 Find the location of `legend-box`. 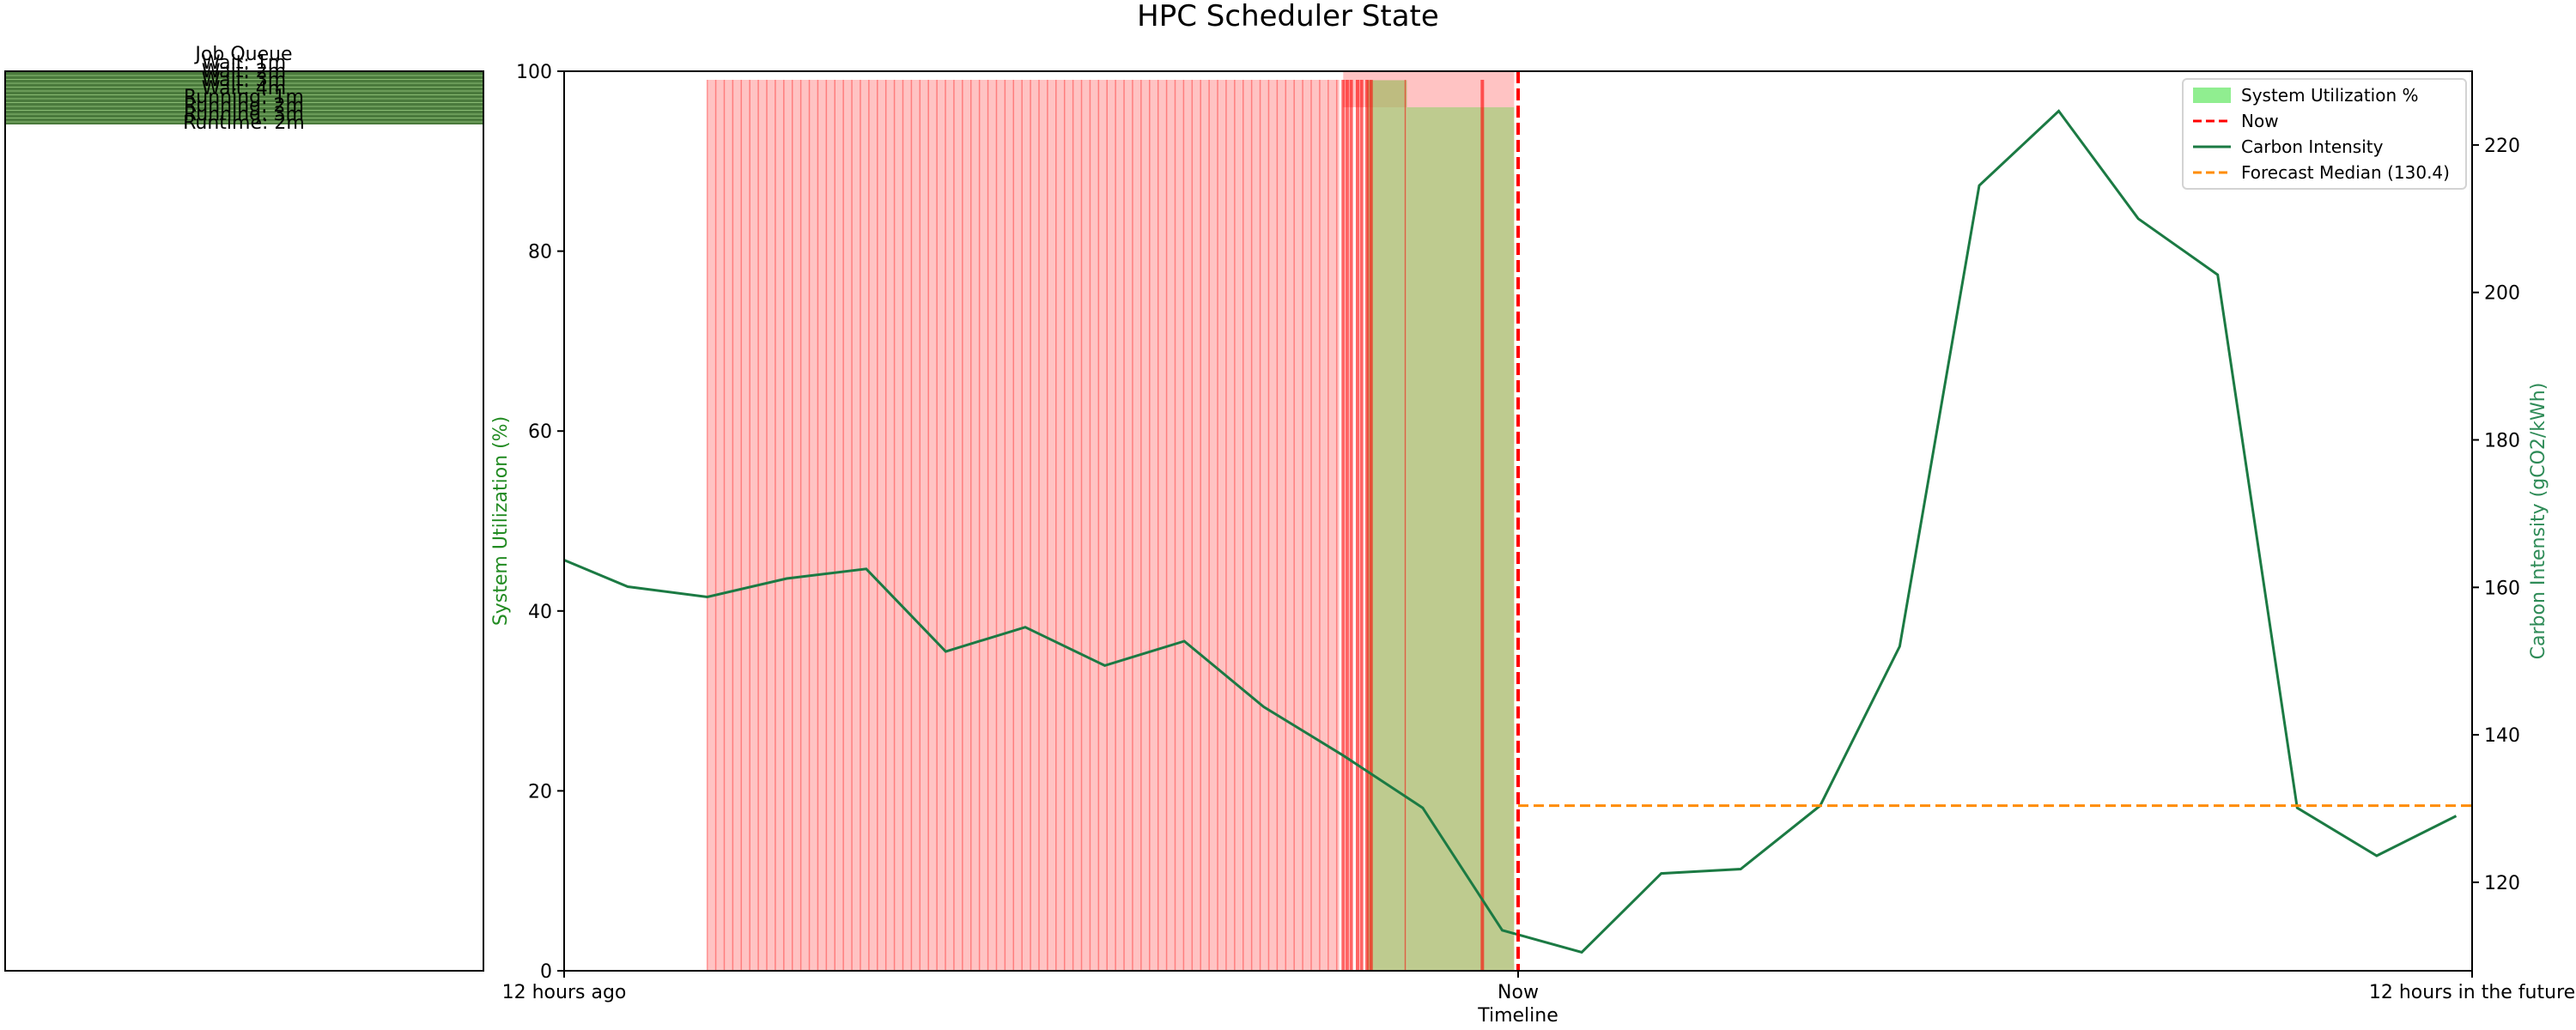

legend-box is located at coordinates (2324, 134).